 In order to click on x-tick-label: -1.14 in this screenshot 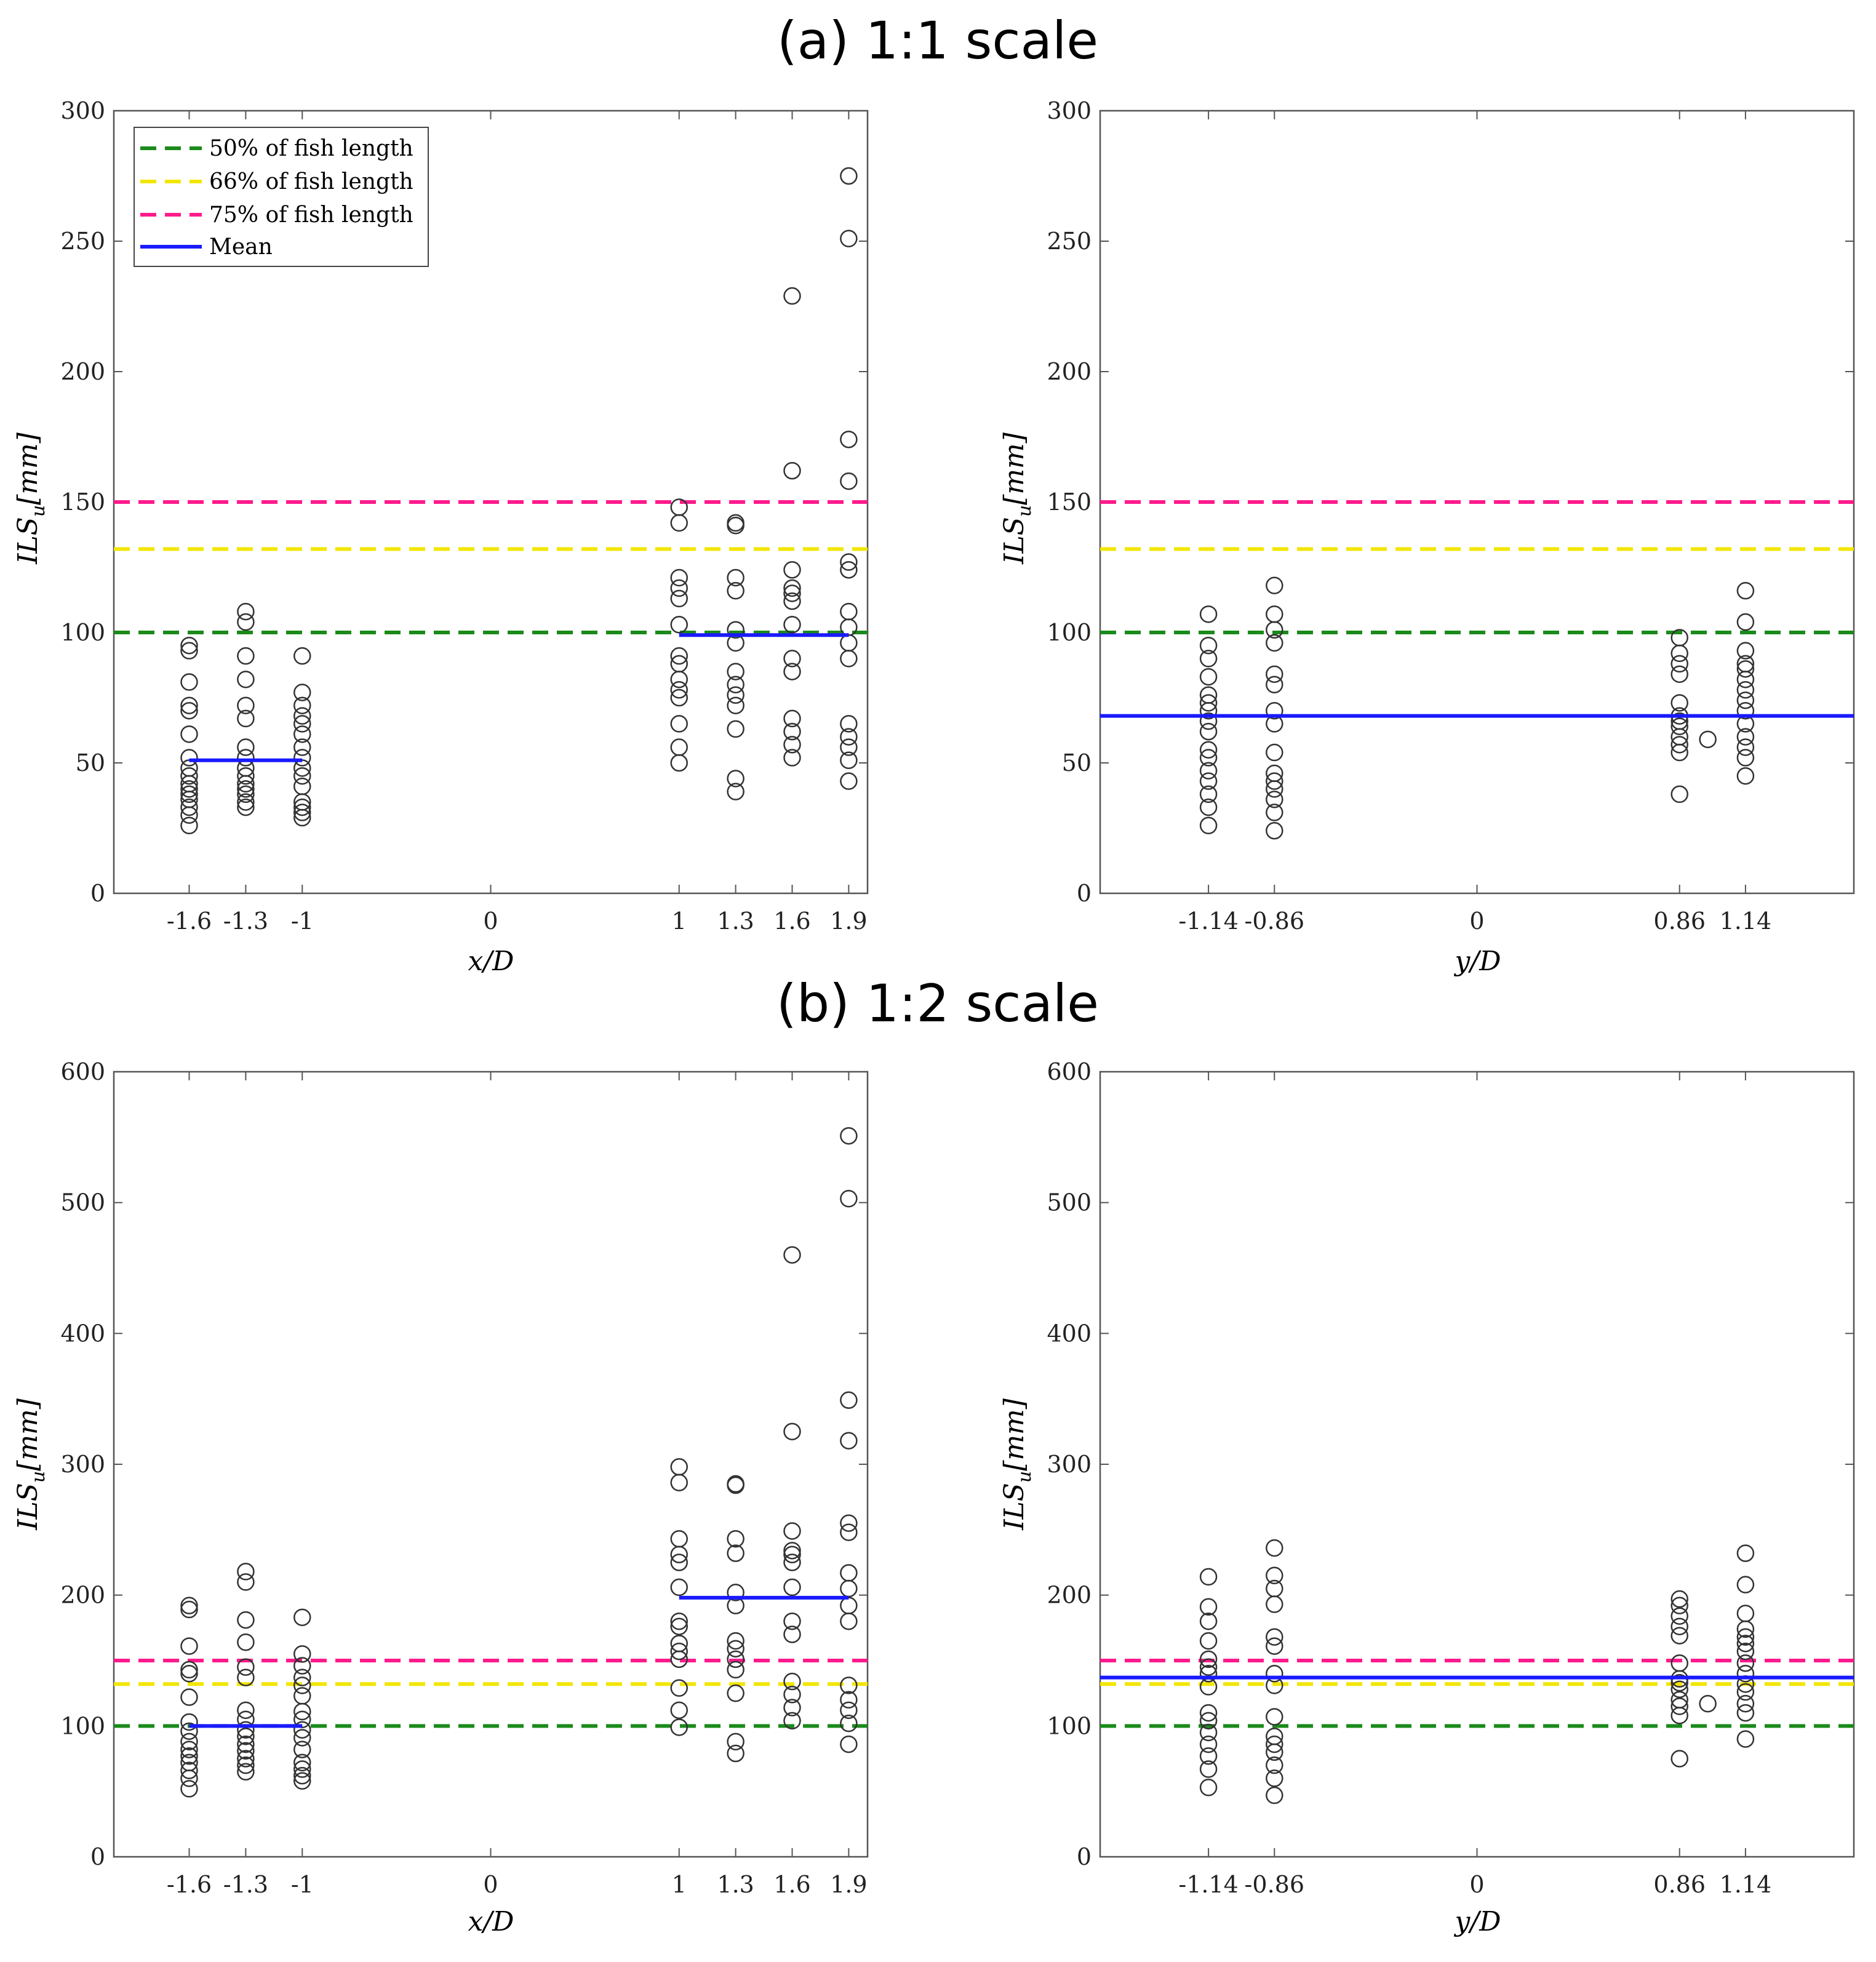, I will do `click(1208, 1884)`.